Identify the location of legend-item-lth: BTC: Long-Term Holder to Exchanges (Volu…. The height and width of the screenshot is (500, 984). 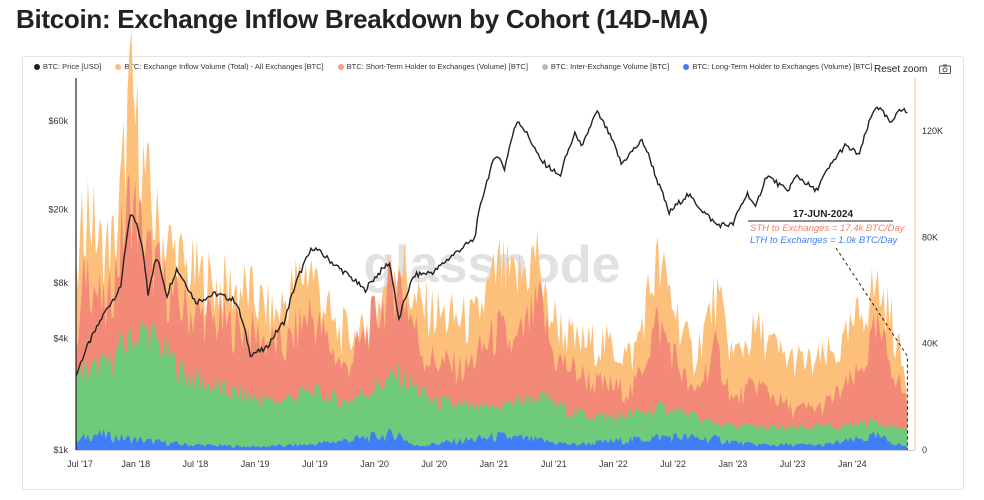
(777, 66).